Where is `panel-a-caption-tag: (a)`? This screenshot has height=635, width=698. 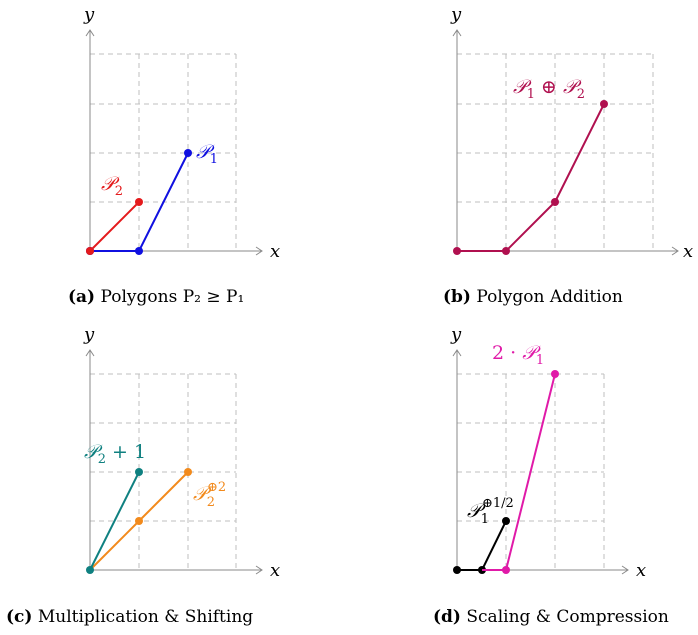
panel-a-caption-tag: (a) is located at coordinates (81, 297).